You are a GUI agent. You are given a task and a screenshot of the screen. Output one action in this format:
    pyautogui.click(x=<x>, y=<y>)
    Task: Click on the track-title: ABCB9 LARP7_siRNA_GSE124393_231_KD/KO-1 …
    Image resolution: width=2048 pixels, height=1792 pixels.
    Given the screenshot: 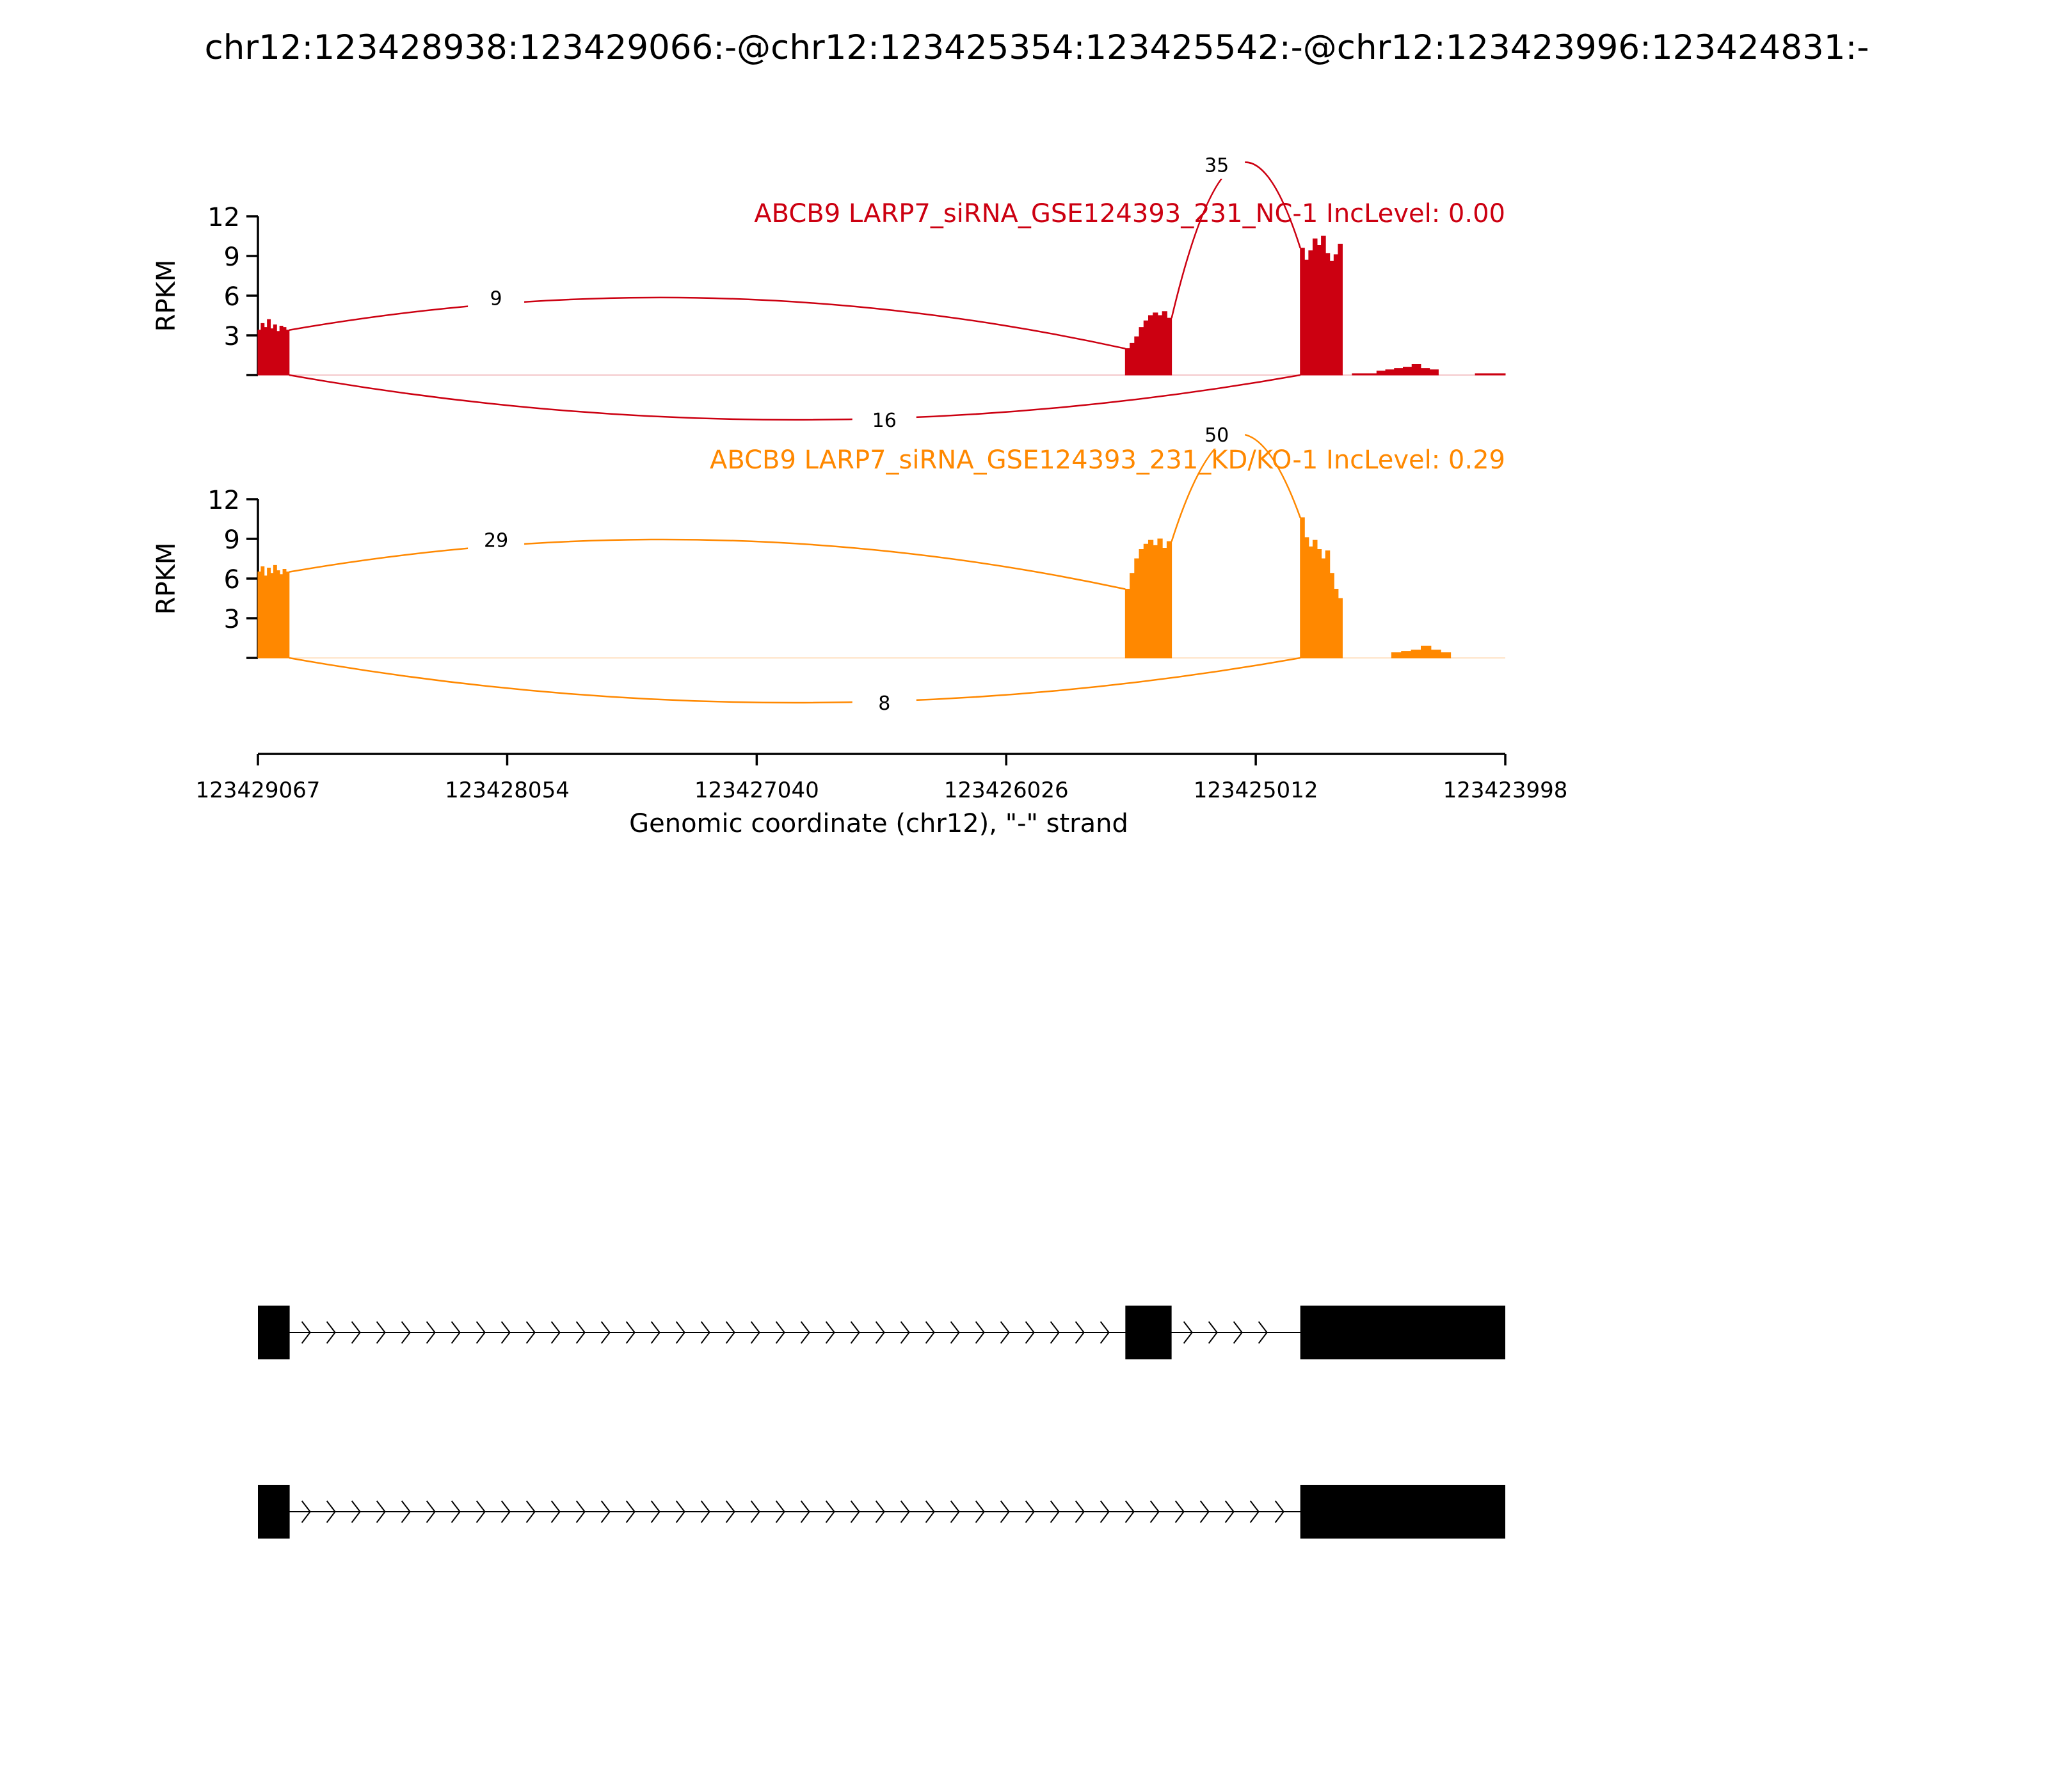 What is the action you would take?
    pyautogui.click(x=1107, y=460)
    